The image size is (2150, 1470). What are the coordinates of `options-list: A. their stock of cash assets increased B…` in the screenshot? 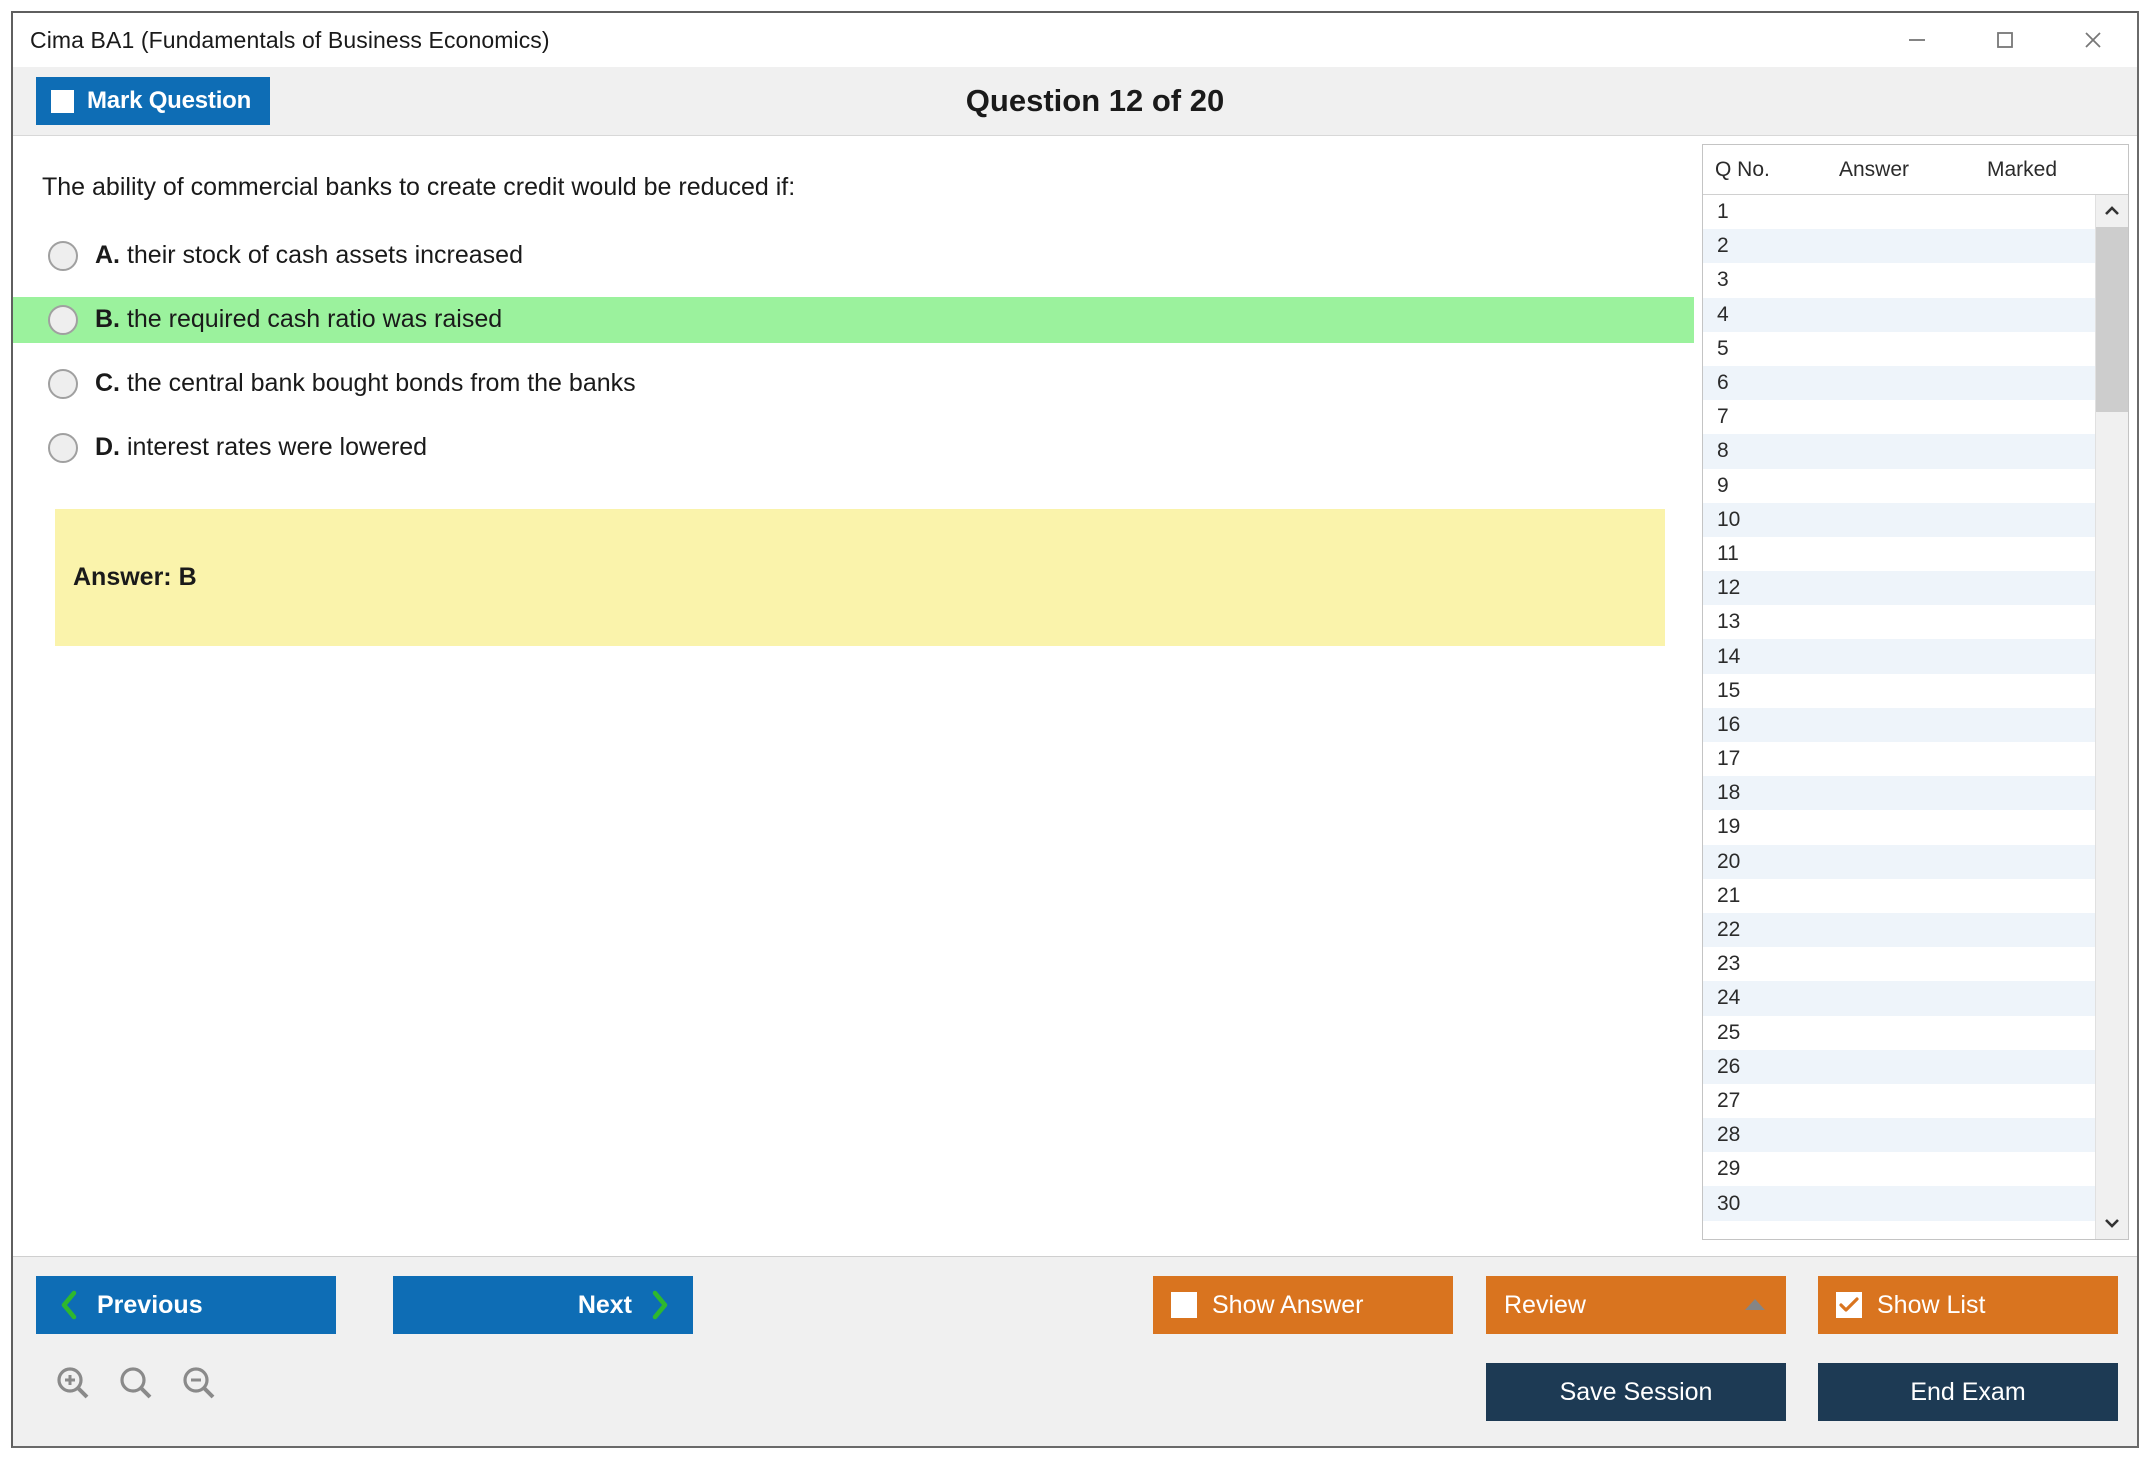 It's located at (853, 352).